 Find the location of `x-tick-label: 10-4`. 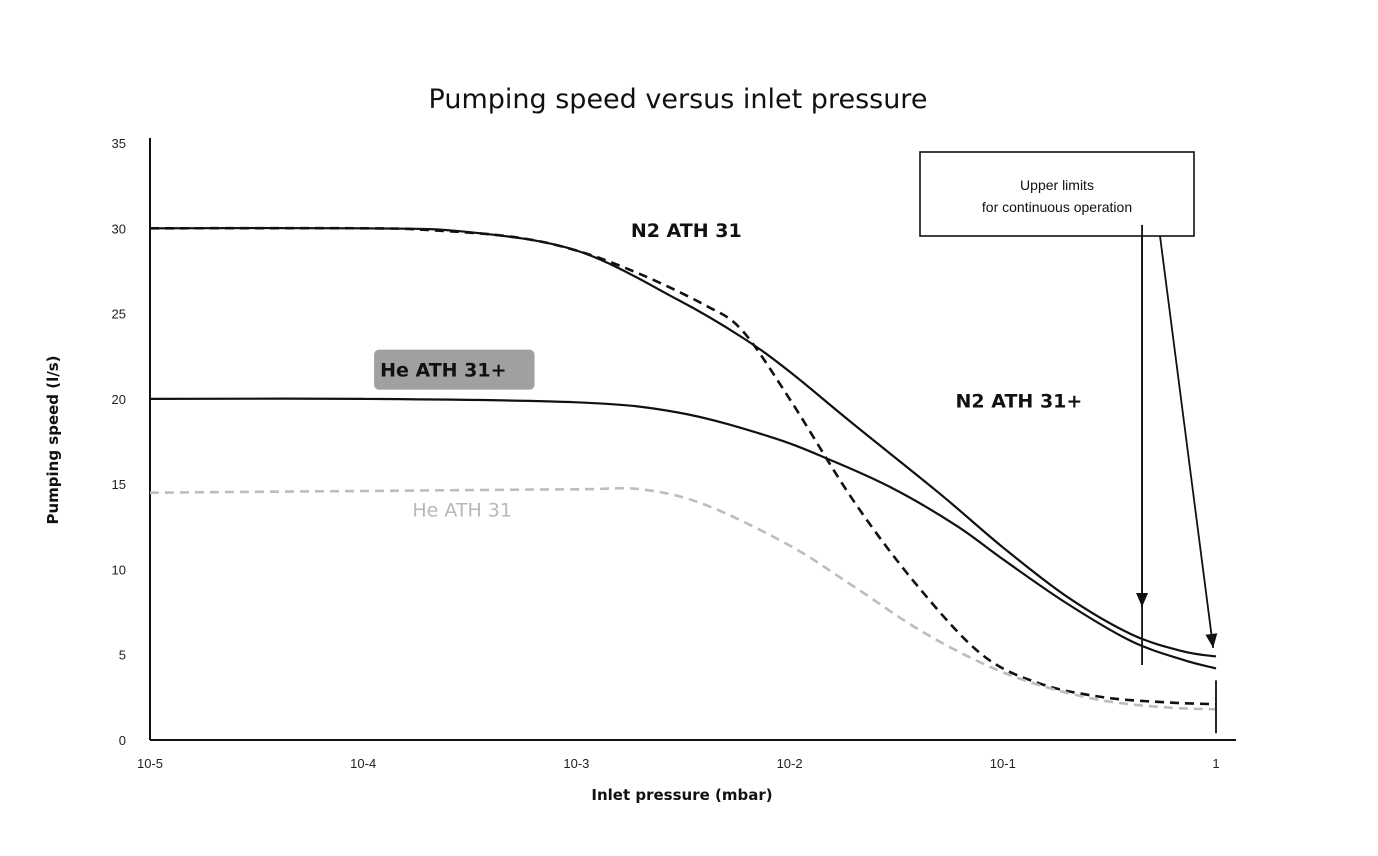

x-tick-label: 10-4 is located at coordinates (363, 763).